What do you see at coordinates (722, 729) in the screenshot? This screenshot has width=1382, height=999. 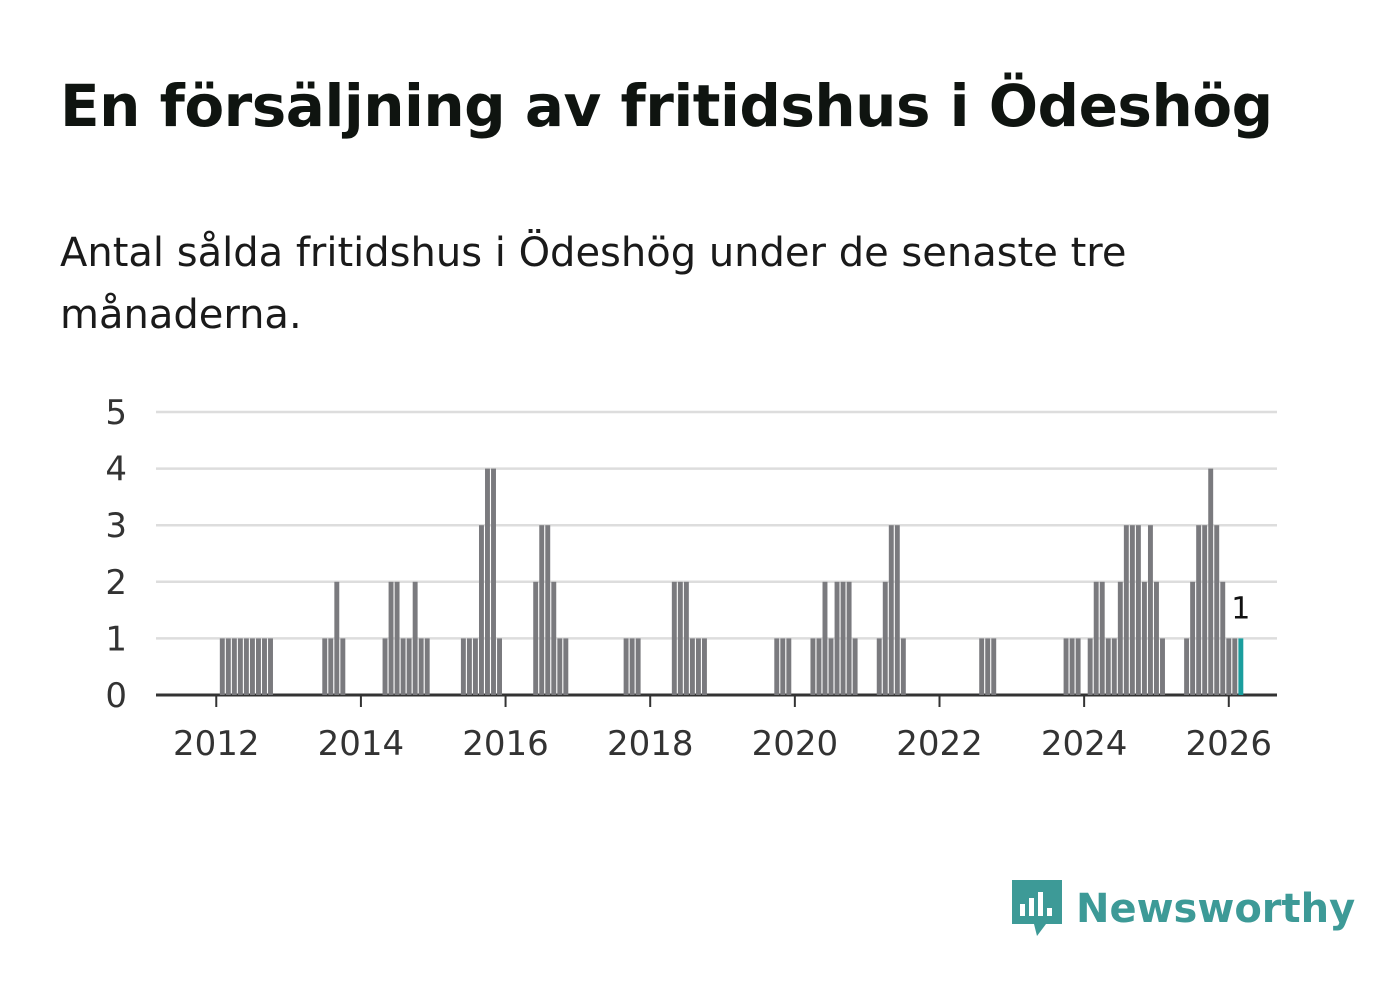 I see `x-axis-ticks: 2012 2014 2016 2018 2020 2022 2024 2026` at bounding box center [722, 729].